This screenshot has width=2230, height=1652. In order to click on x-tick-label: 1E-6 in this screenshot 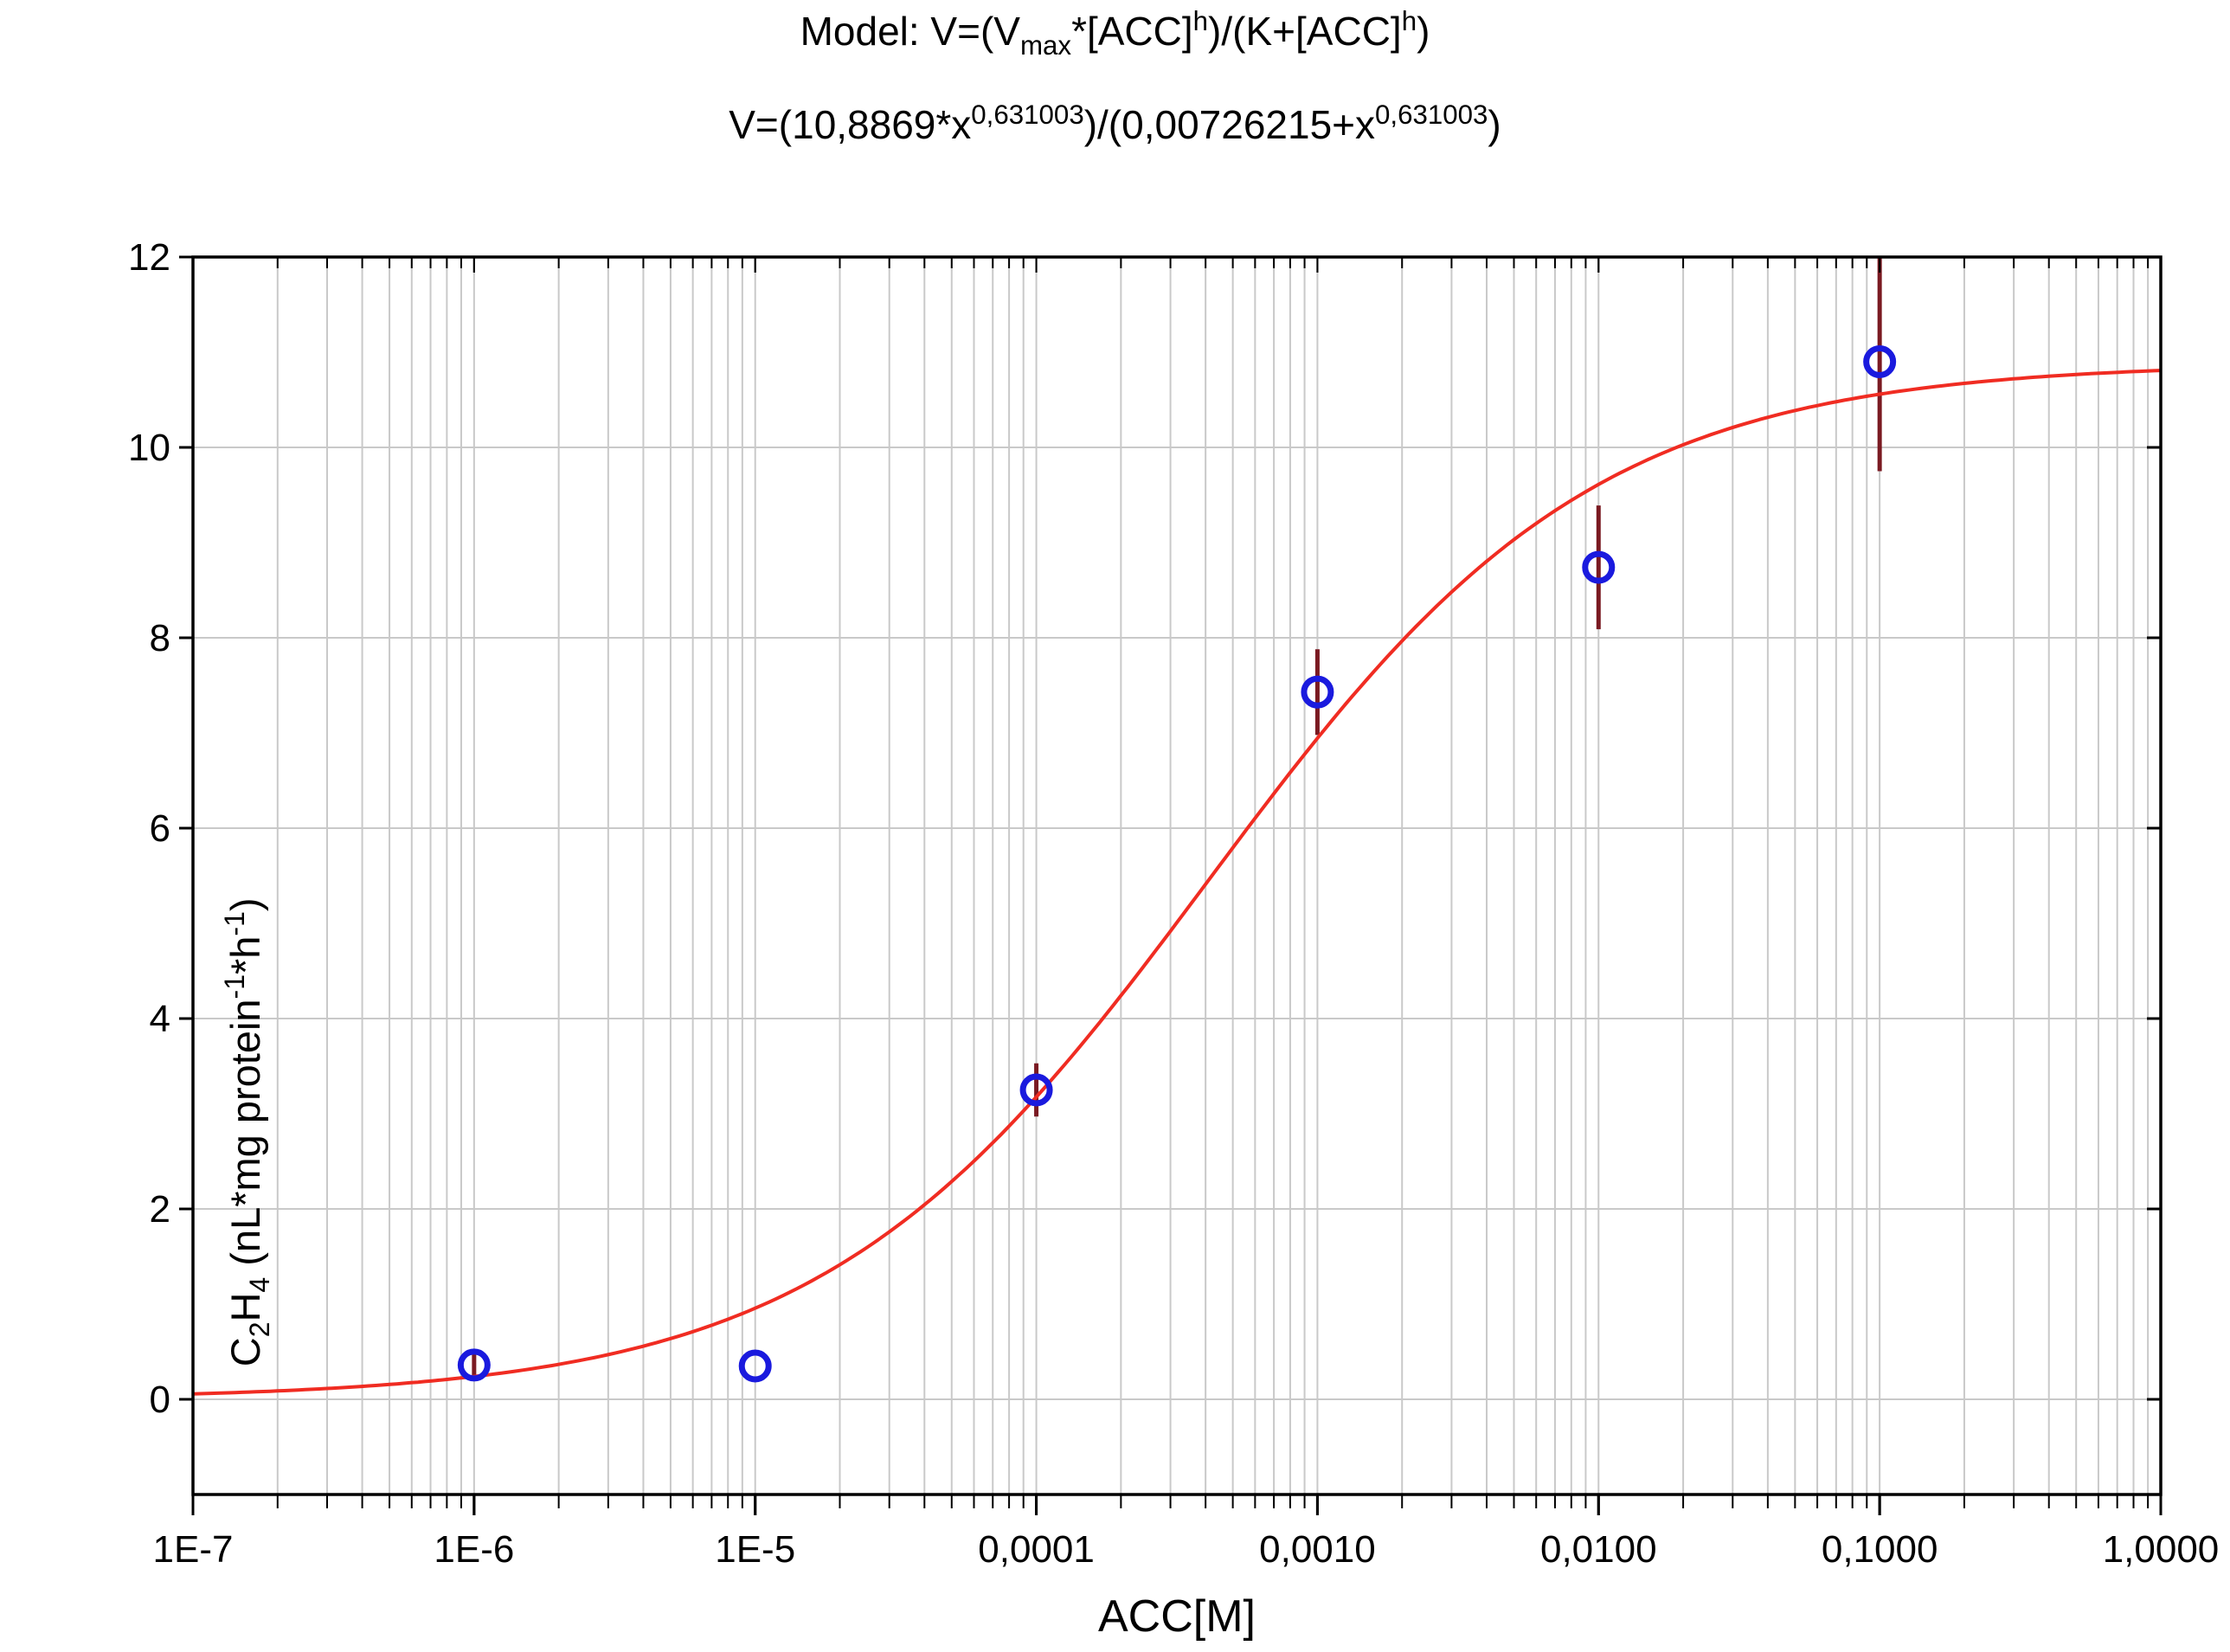, I will do `click(474, 1549)`.